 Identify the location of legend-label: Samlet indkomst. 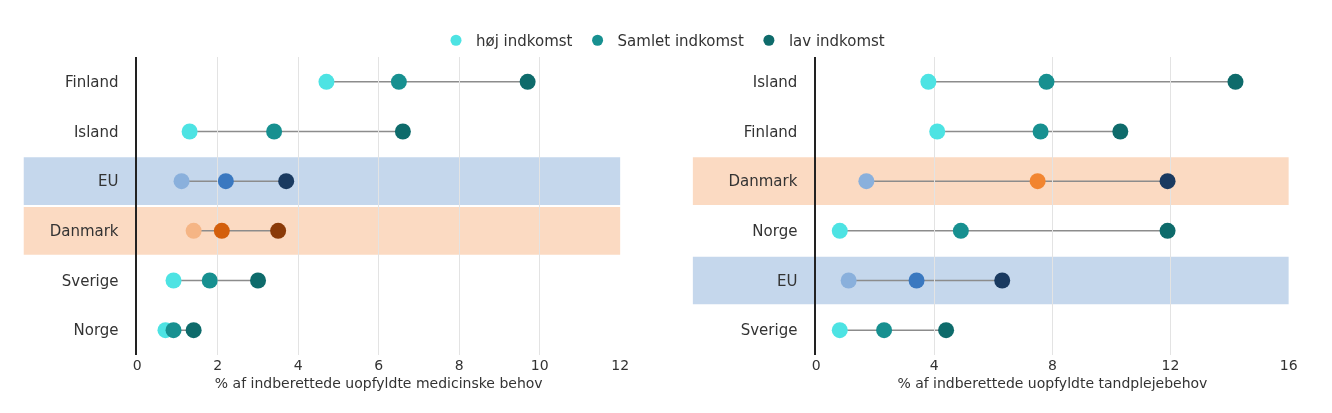
(680, 41).